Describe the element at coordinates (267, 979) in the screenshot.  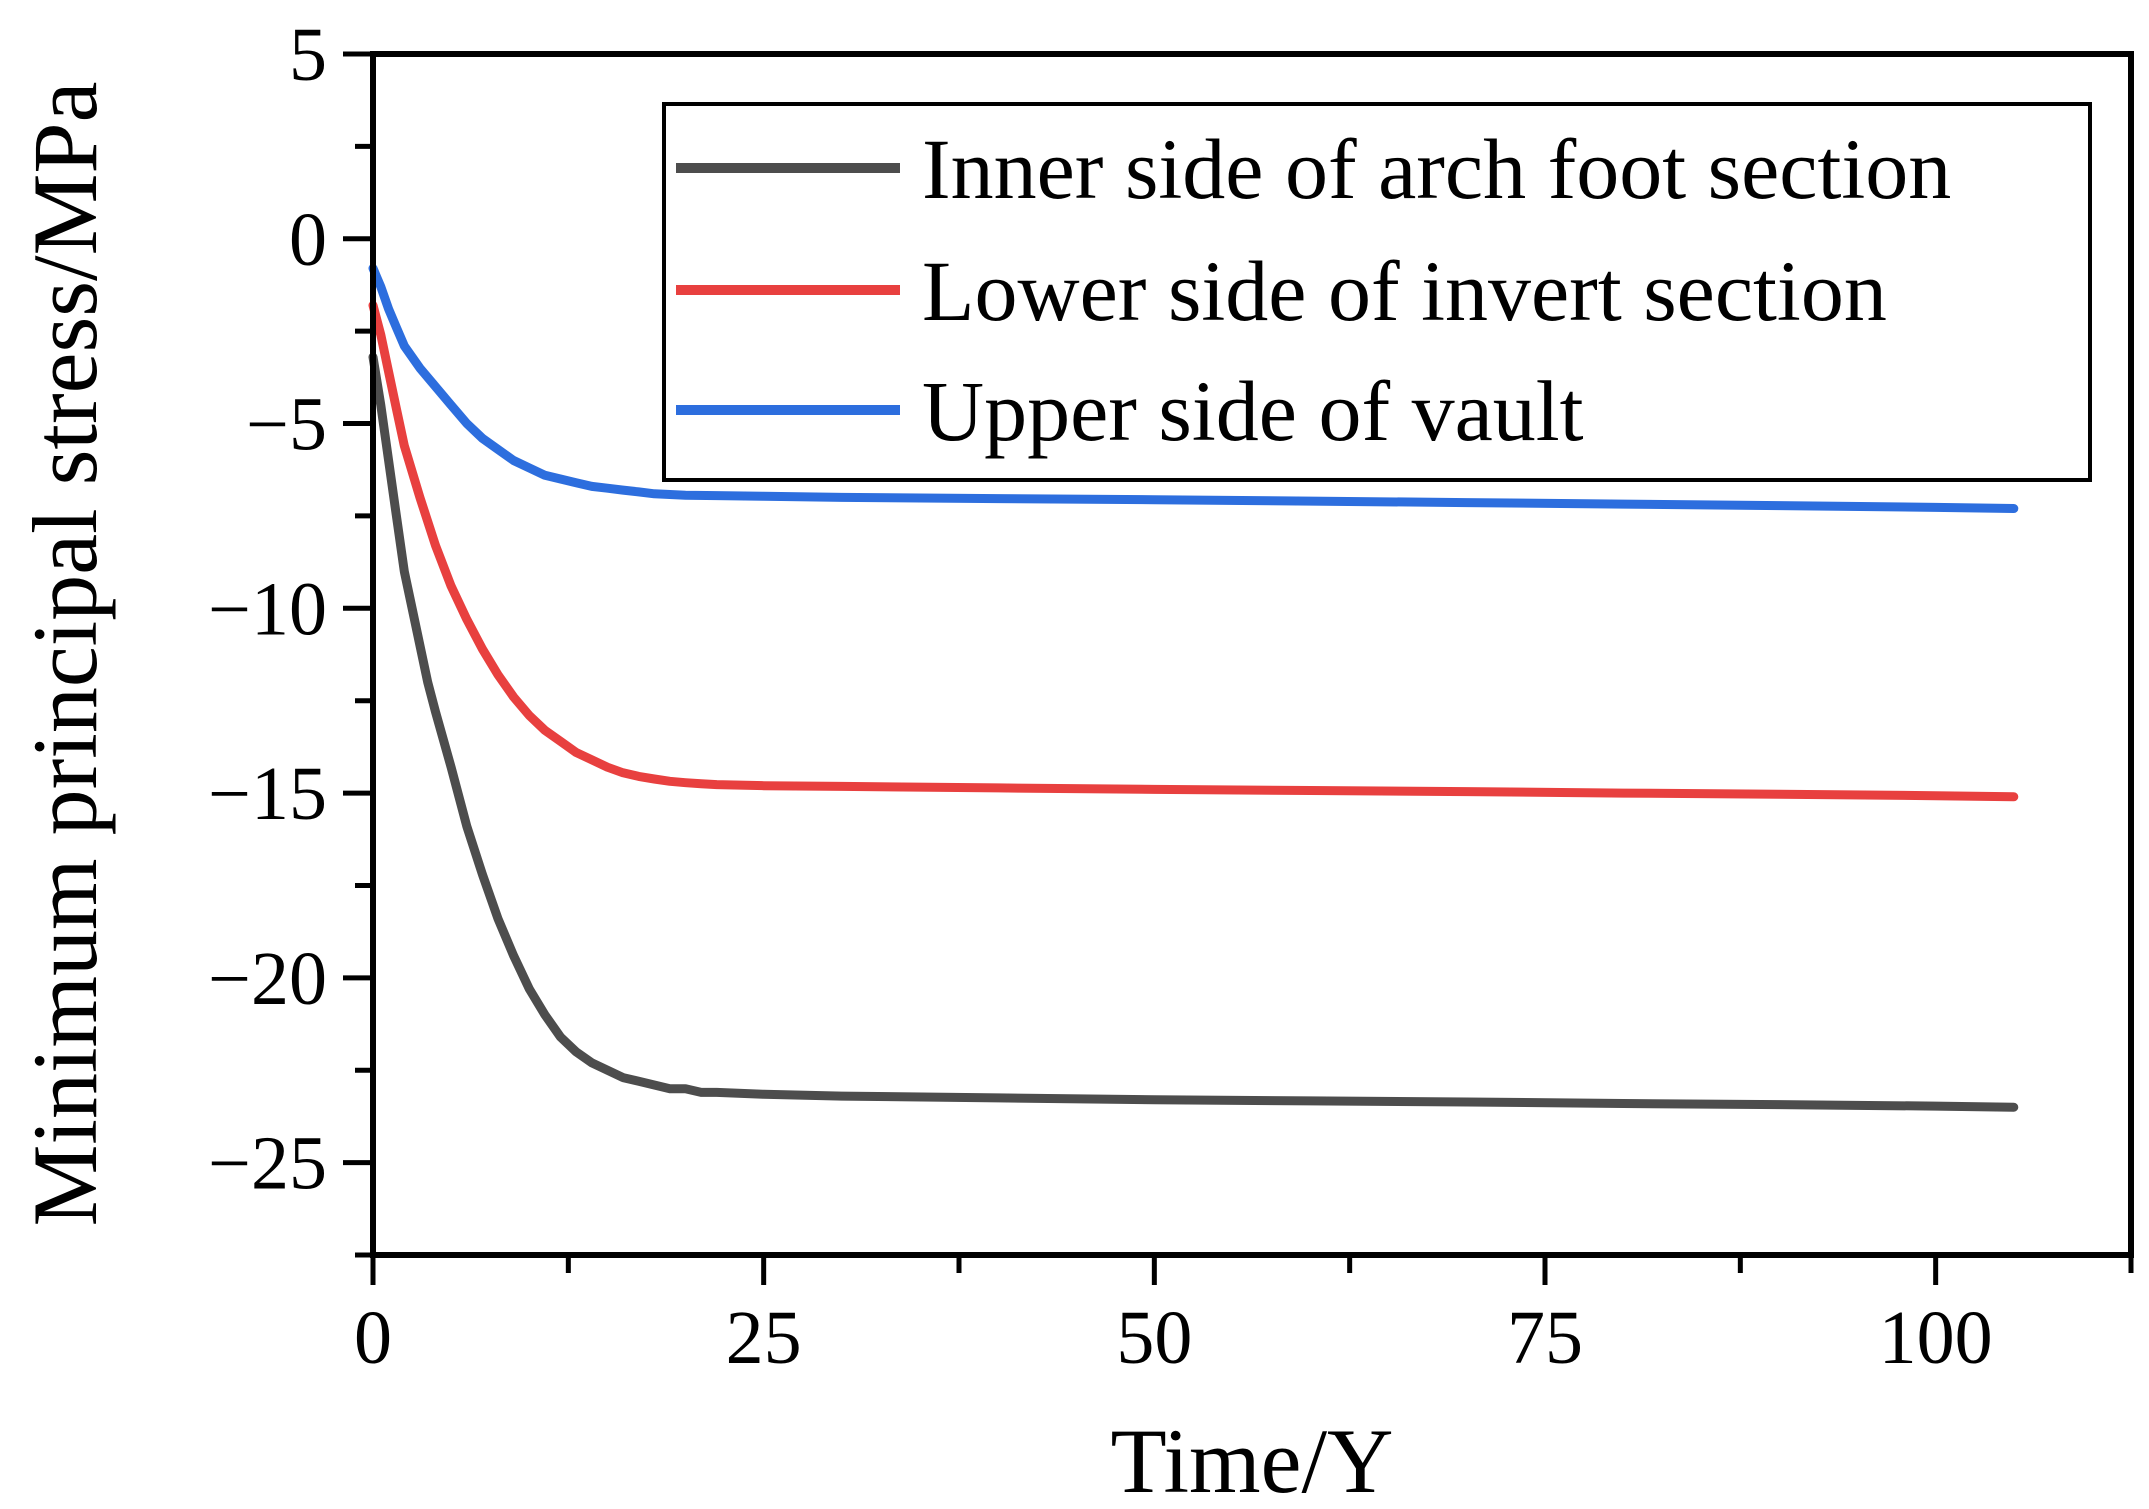
I see `y-tick-label: −20` at that location.